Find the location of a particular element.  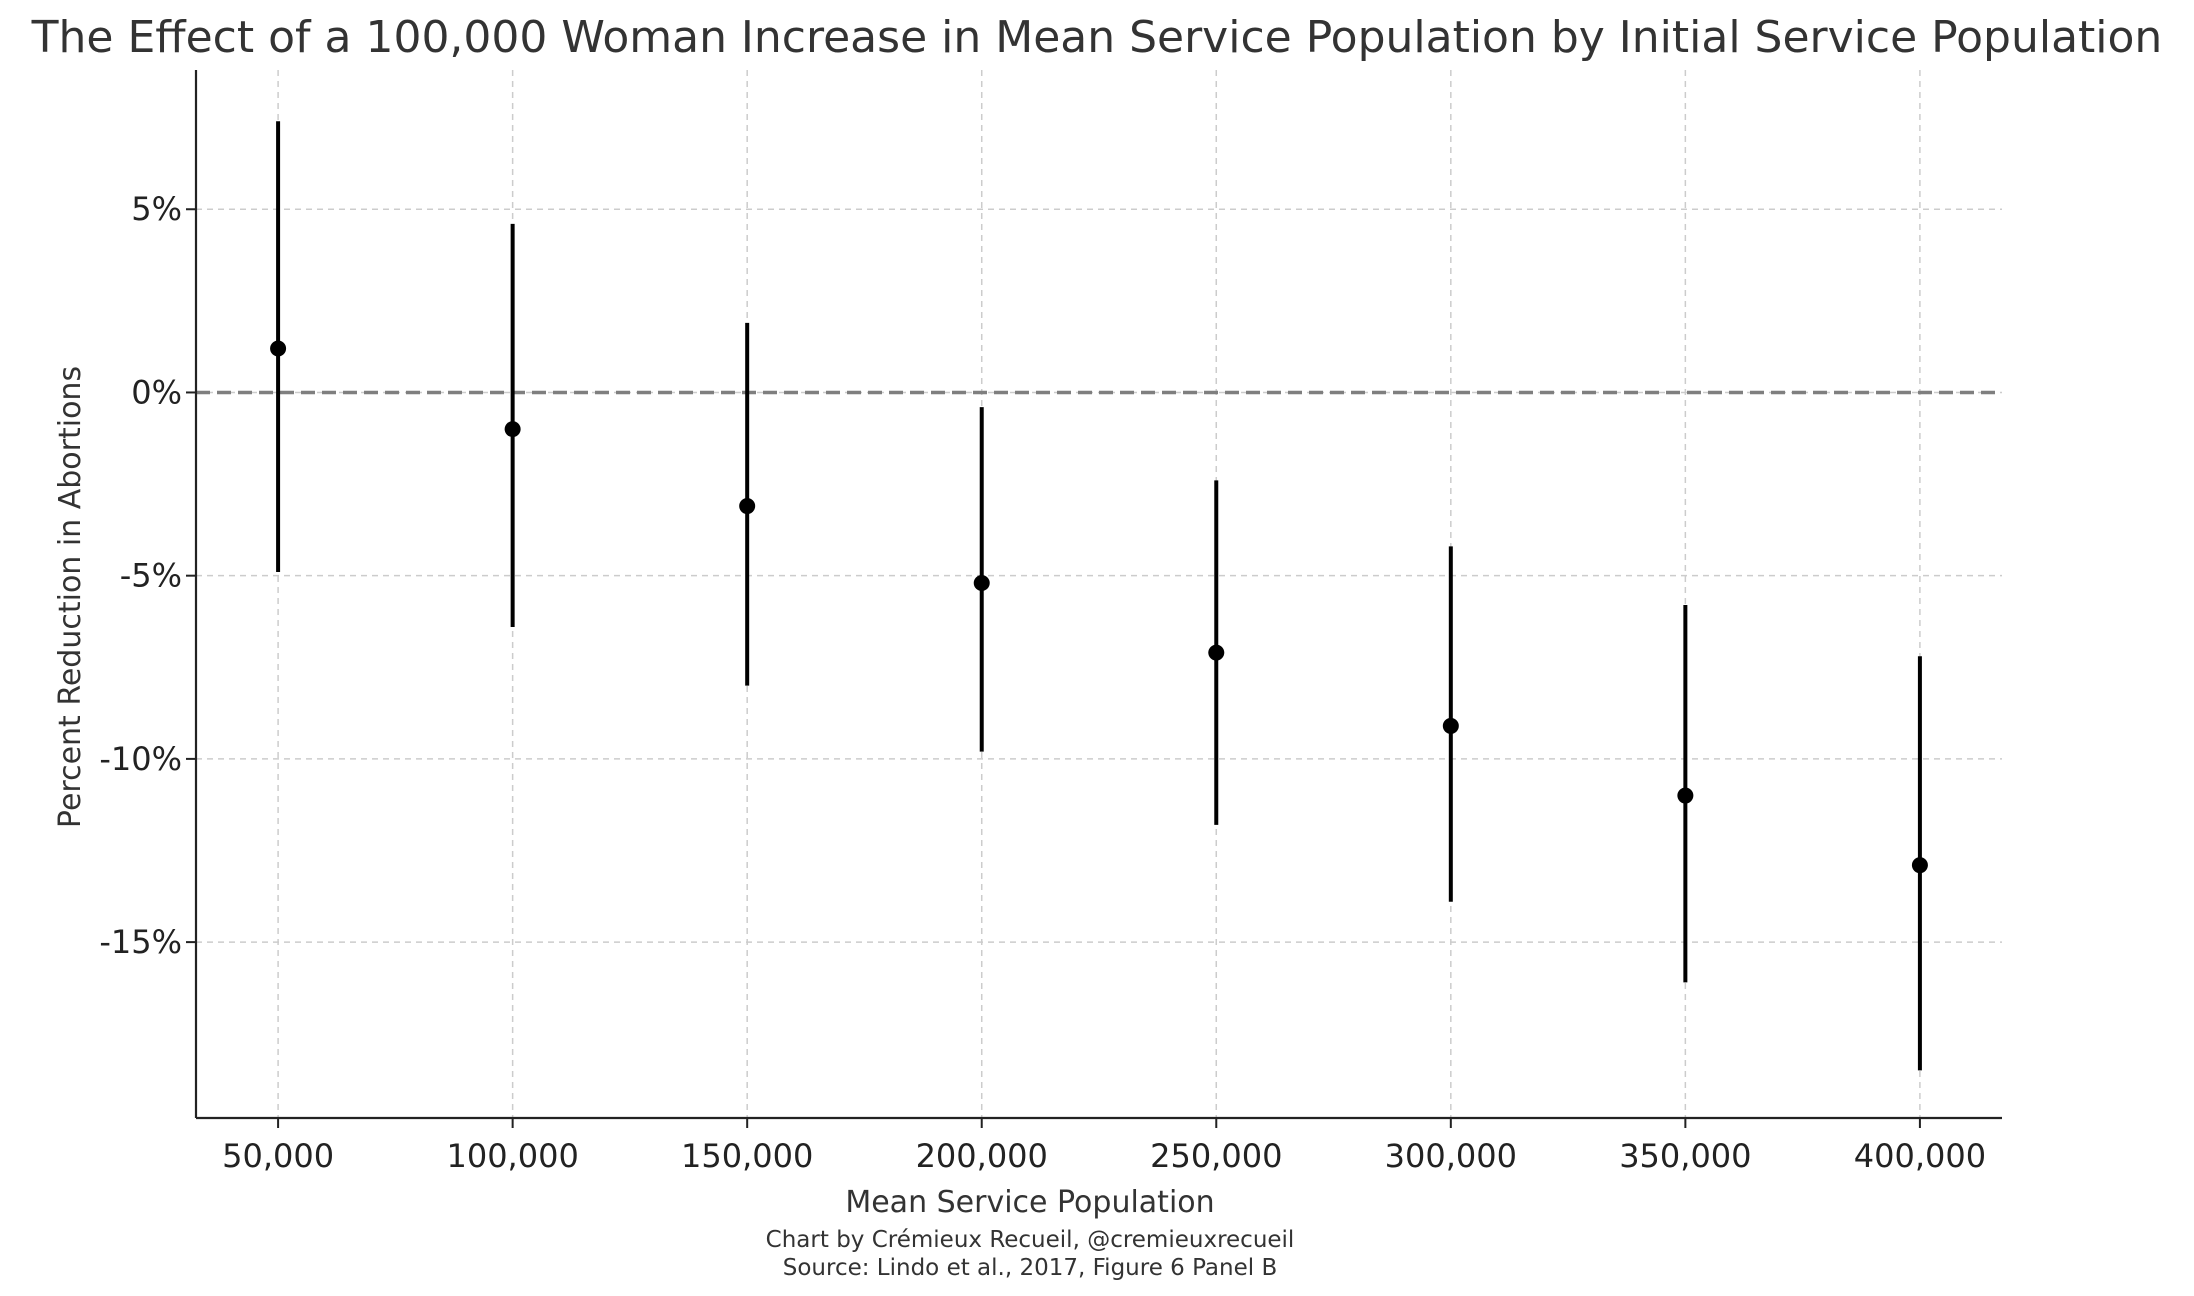

x-axis-label: Mean Service Population is located at coordinates (1029, 1202).